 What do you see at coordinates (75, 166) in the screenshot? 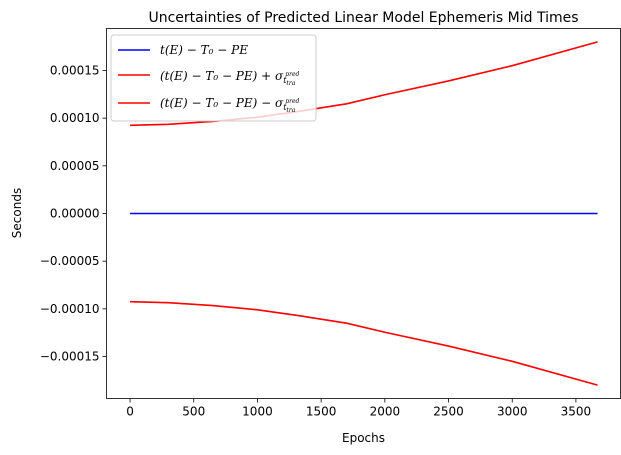
I see `y-tick-label: 0.00005` at bounding box center [75, 166].